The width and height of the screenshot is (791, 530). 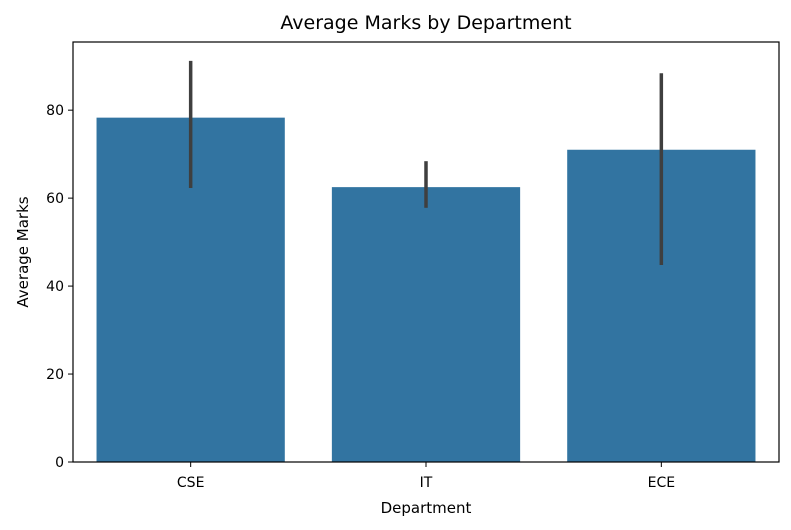 What do you see at coordinates (191, 483) in the screenshot?
I see `x-tick-label: CSE` at bounding box center [191, 483].